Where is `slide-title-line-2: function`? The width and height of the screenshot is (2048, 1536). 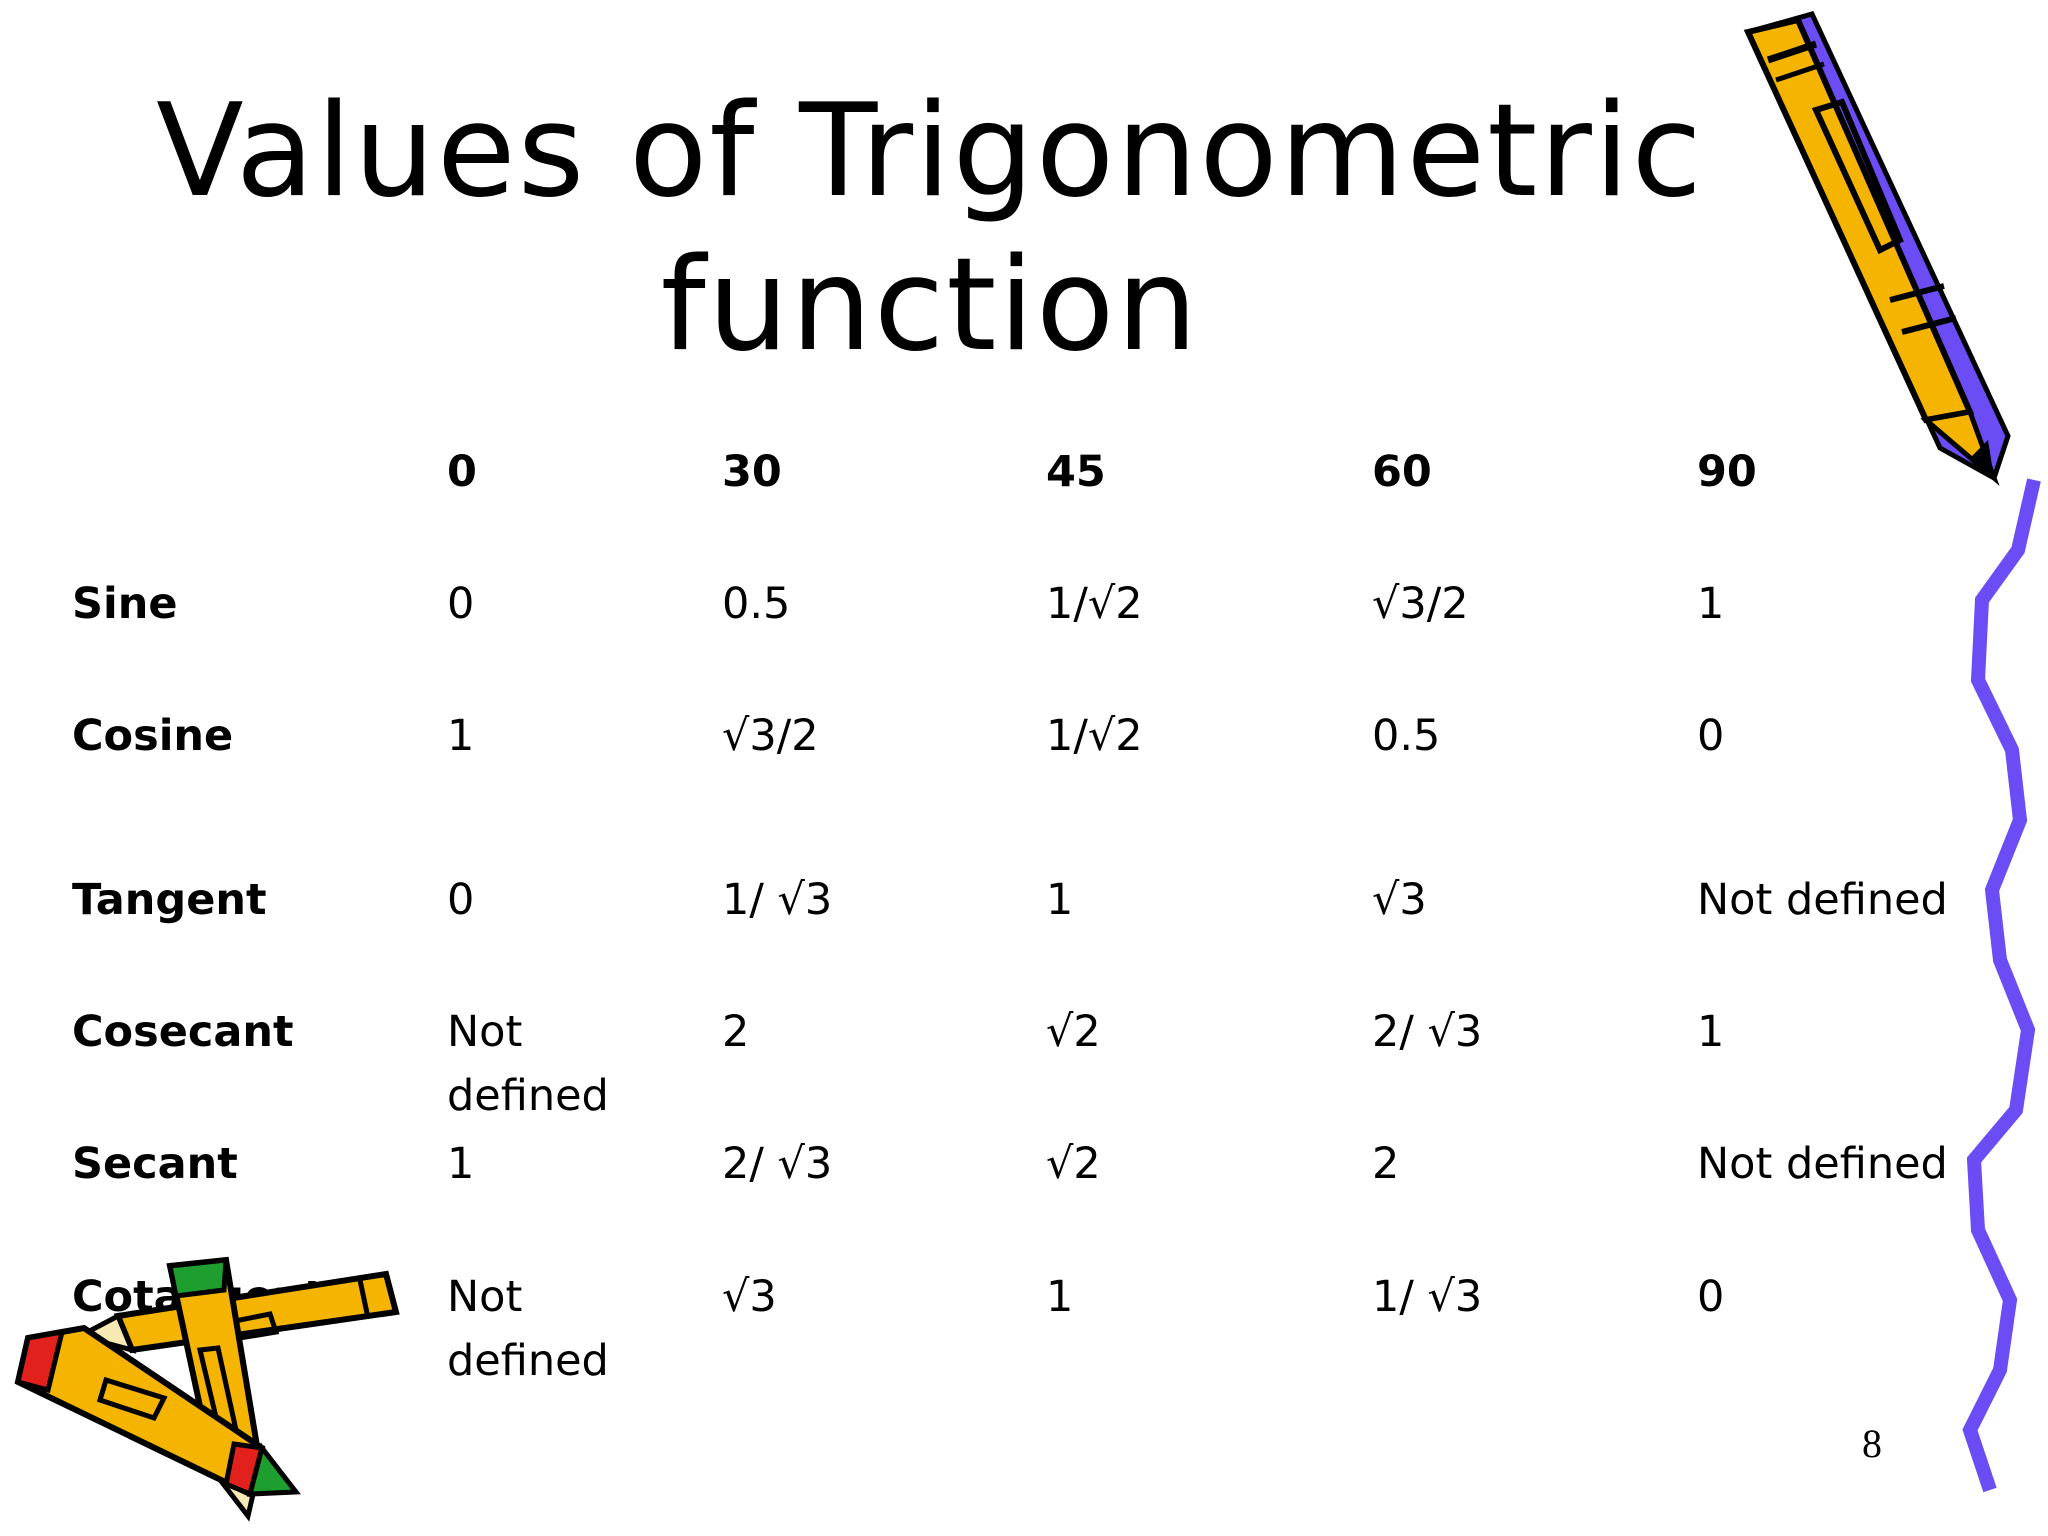 slide-title-line-2: function is located at coordinates (930, 305).